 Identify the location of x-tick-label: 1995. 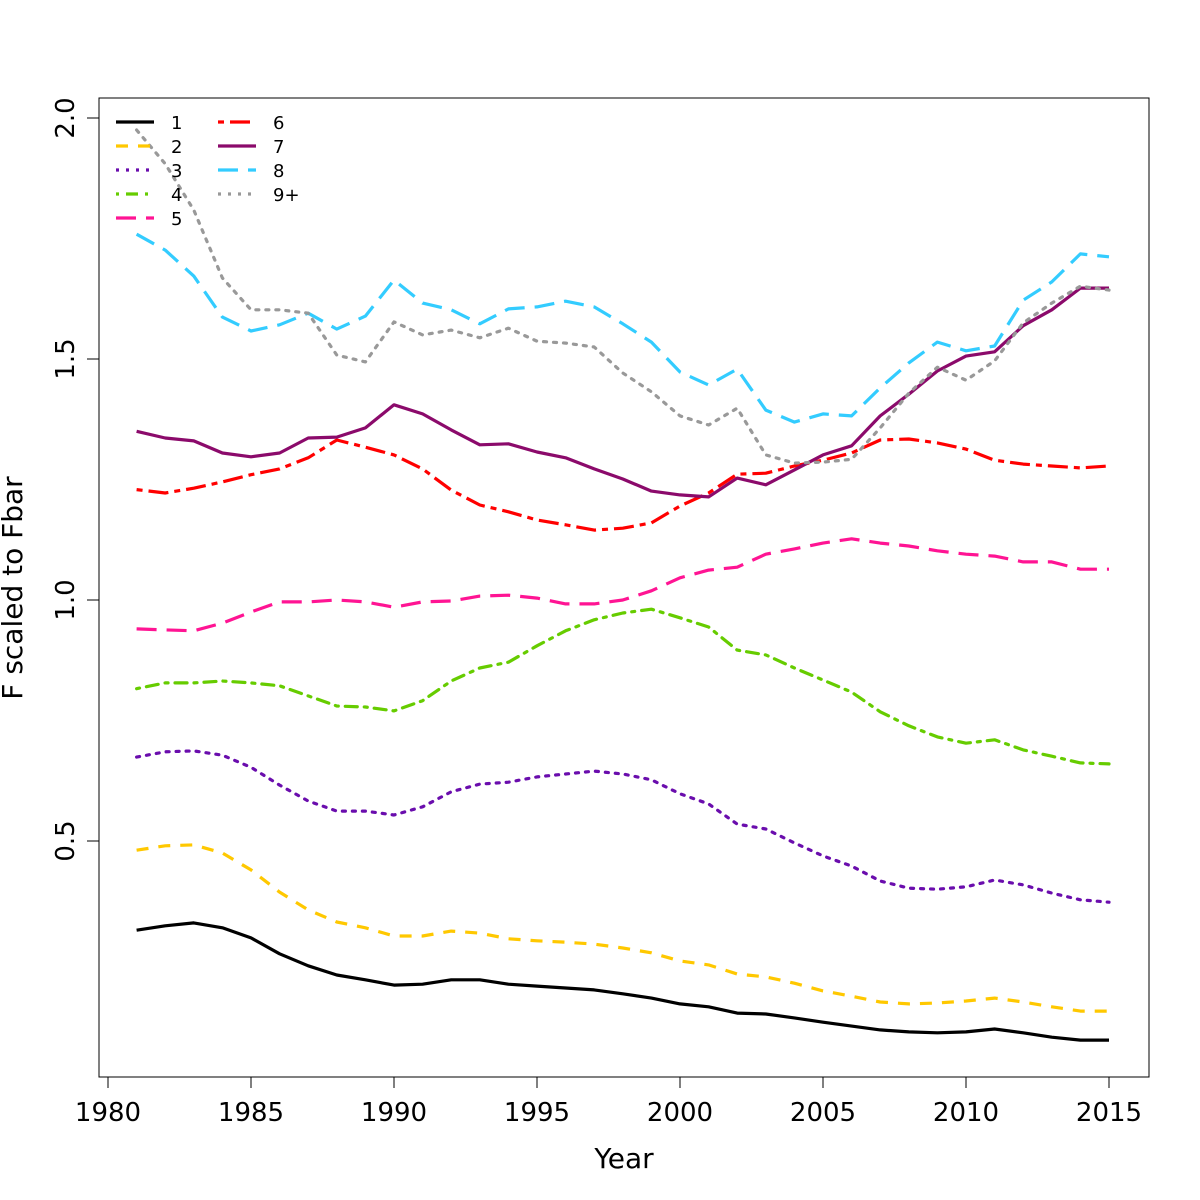
(537, 1113).